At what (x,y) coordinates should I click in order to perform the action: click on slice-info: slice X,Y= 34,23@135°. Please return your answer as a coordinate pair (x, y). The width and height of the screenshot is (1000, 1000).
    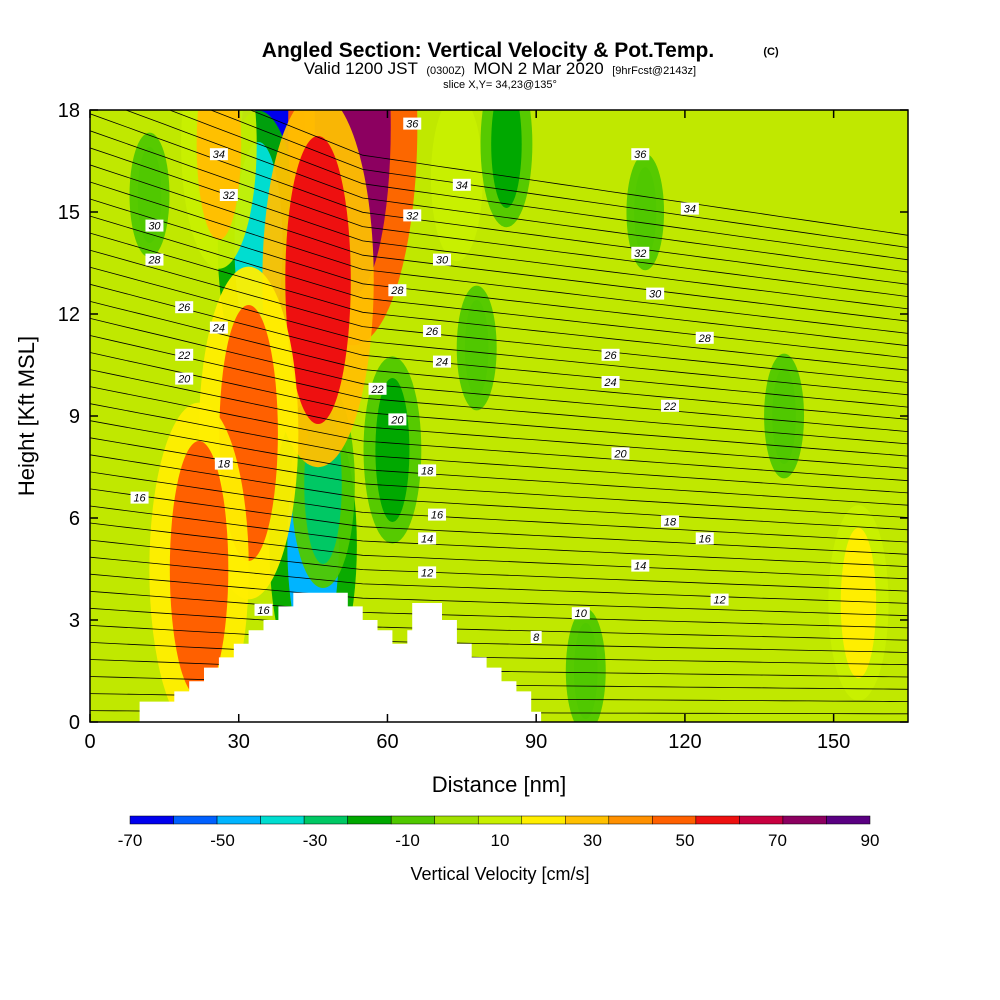
    Looking at the image, I should click on (500, 85).